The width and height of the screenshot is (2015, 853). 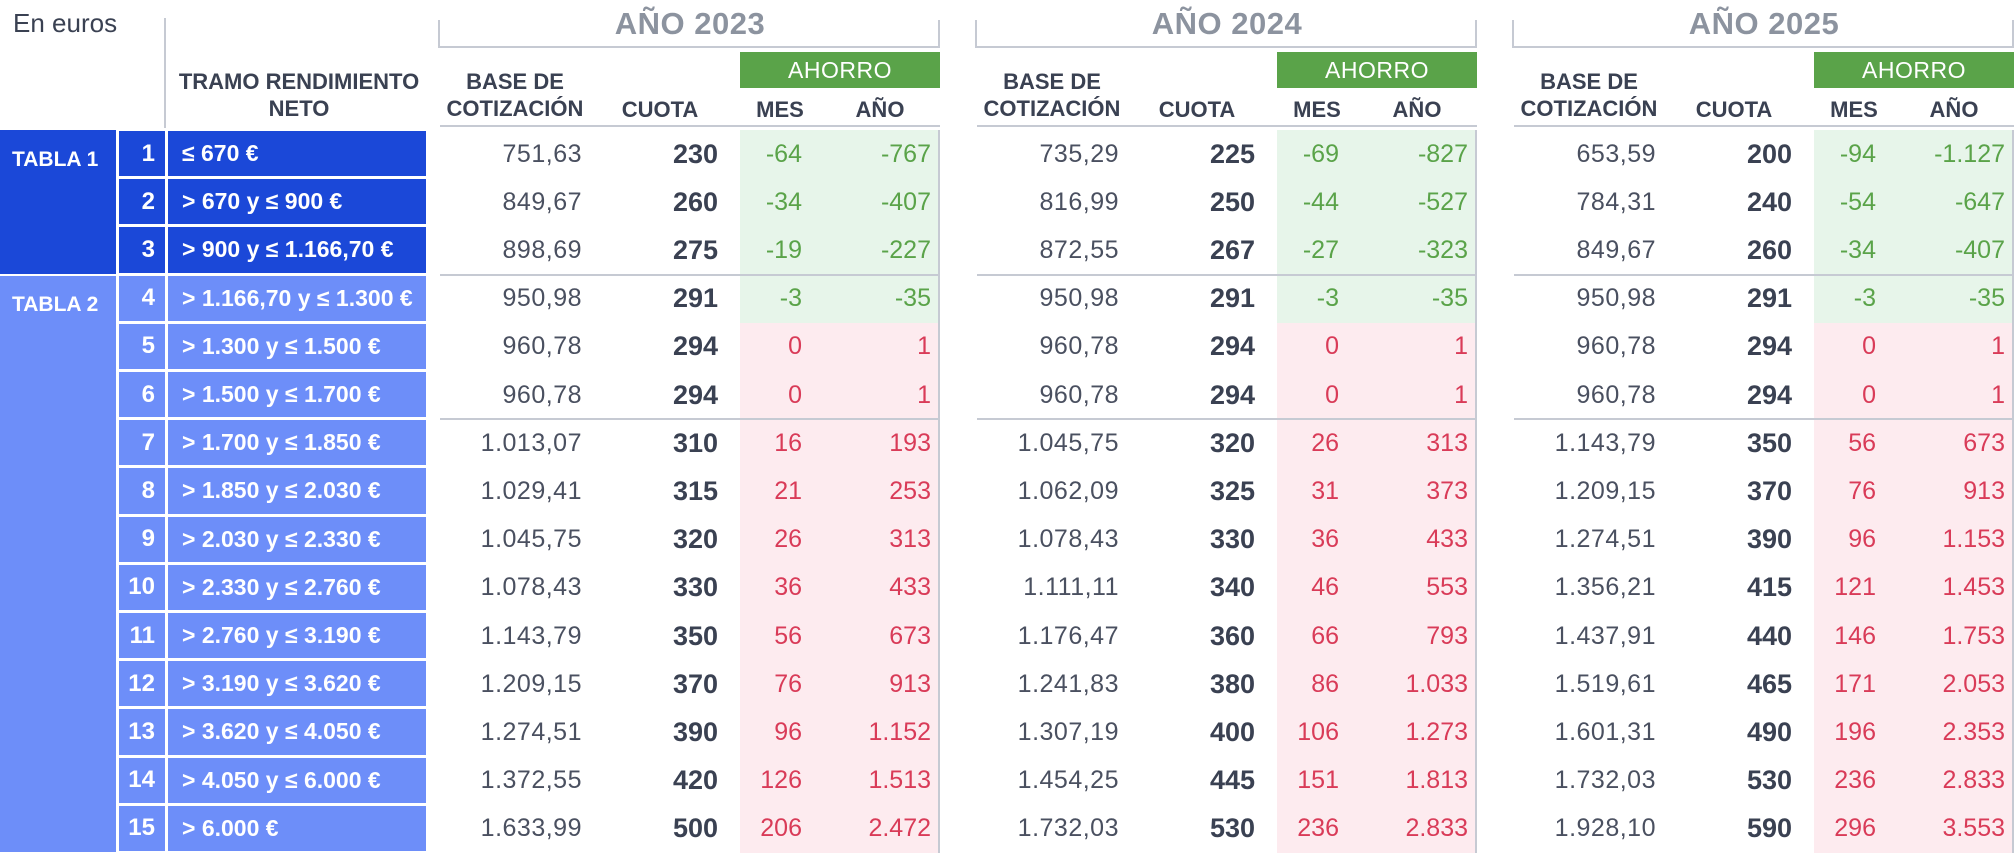 What do you see at coordinates (1232, 683) in the screenshot?
I see `cuota-value: 380` at bounding box center [1232, 683].